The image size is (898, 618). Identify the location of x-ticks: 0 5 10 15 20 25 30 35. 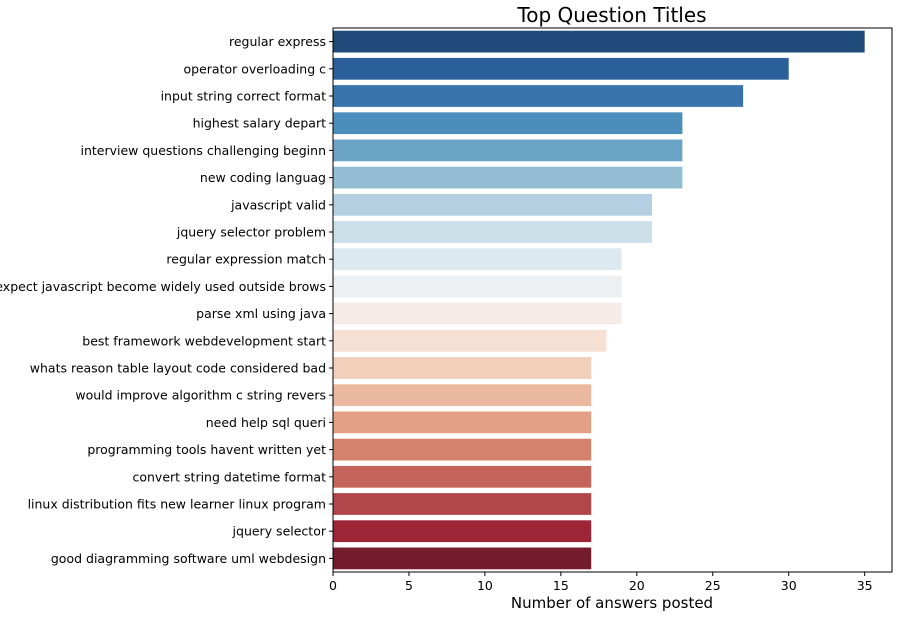
(601, 582).